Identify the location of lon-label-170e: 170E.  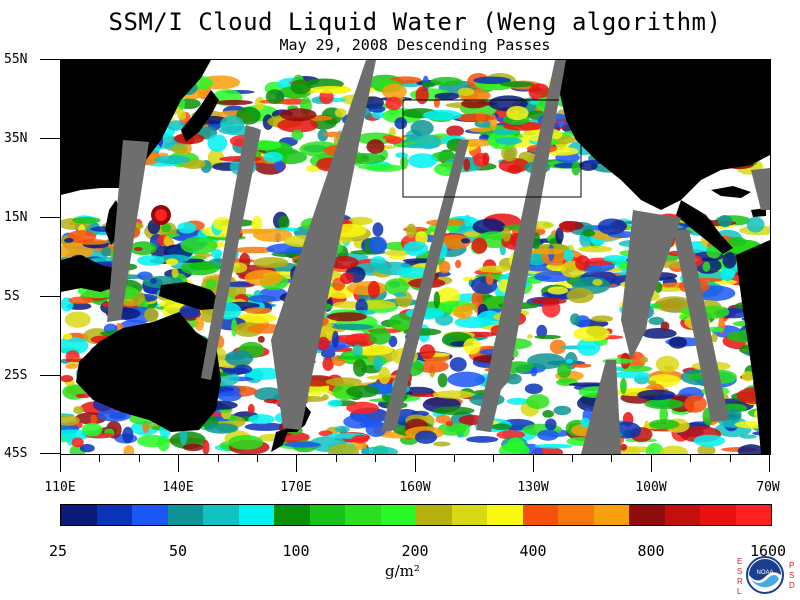
(296, 487).